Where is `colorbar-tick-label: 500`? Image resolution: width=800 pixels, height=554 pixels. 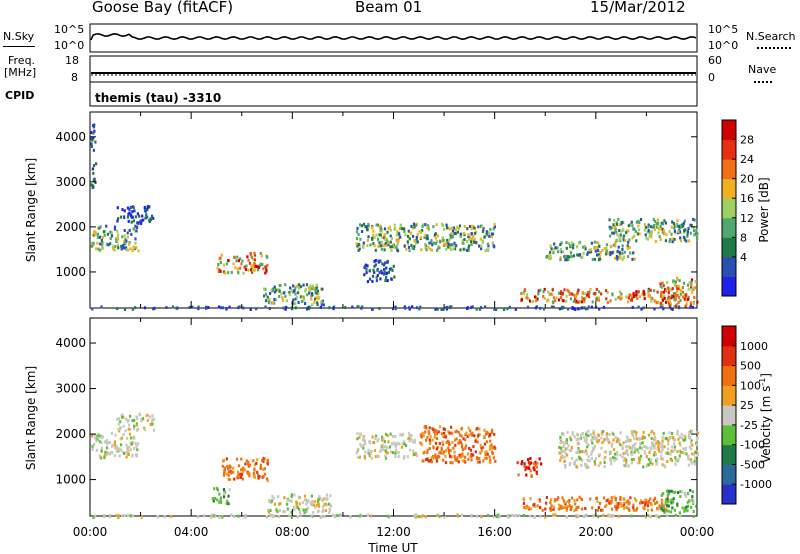 colorbar-tick-label: 500 is located at coordinates (750, 366).